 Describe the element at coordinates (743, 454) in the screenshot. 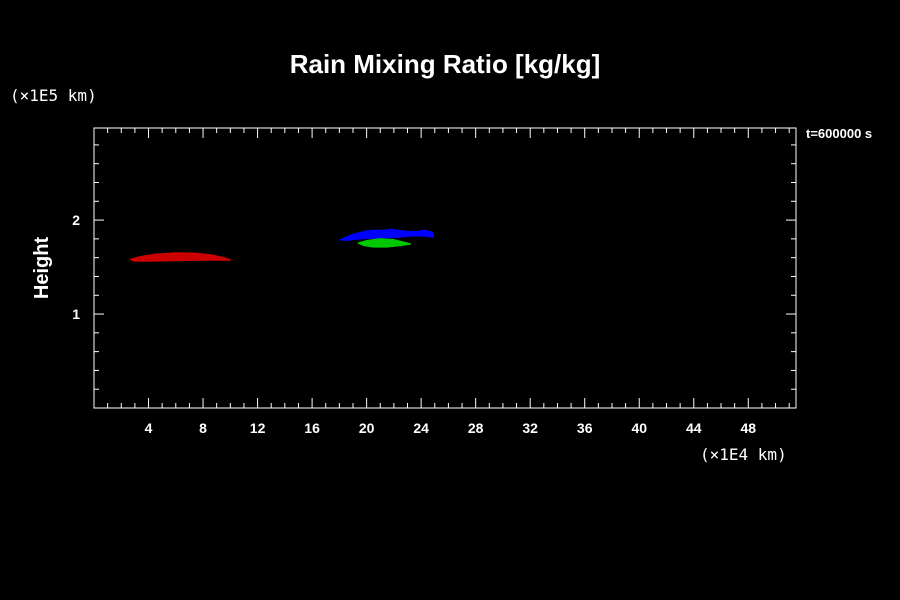

I see `x-unit-label: (×1E4 km)` at that location.